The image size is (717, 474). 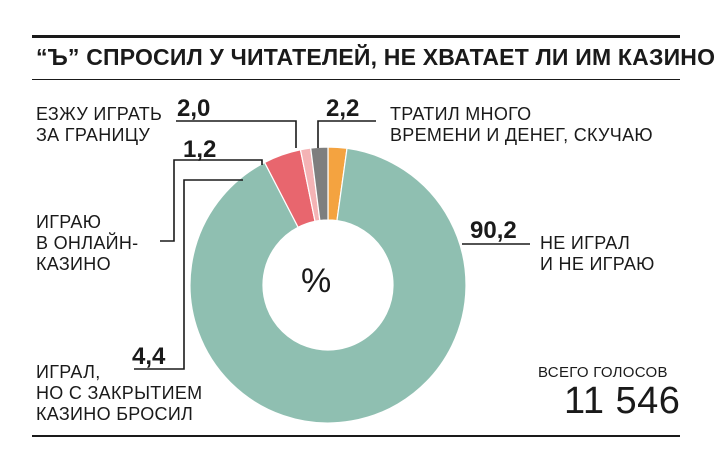 What do you see at coordinates (119, 393) in the screenshot?
I see `label-quit: ИГРАЛ, НО С ЗАКРЫТИЕМ КАЗИНО БРОСИЛ` at bounding box center [119, 393].